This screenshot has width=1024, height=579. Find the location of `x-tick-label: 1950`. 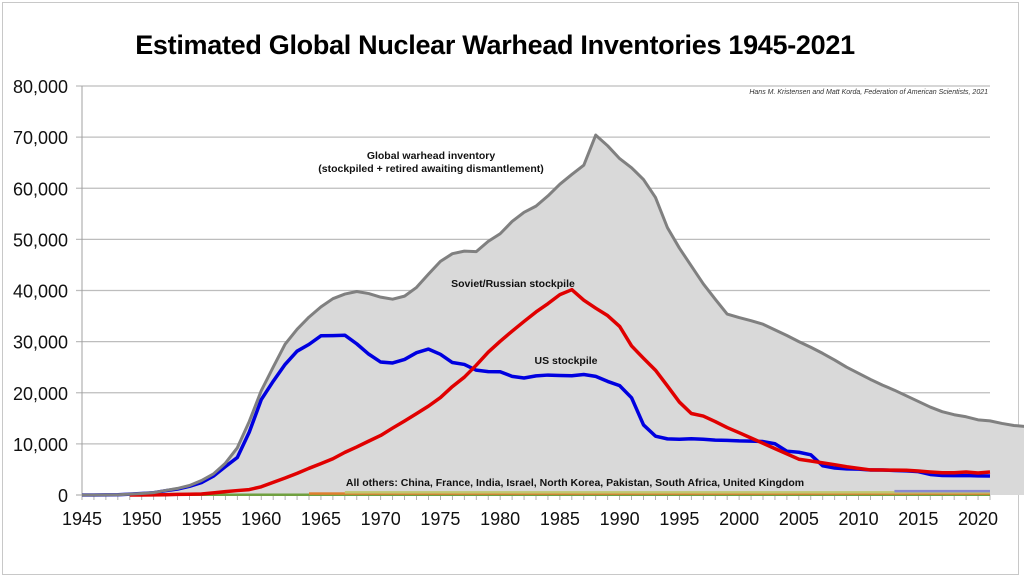

x-tick-label: 1950 is located at coordinates (142, 519).